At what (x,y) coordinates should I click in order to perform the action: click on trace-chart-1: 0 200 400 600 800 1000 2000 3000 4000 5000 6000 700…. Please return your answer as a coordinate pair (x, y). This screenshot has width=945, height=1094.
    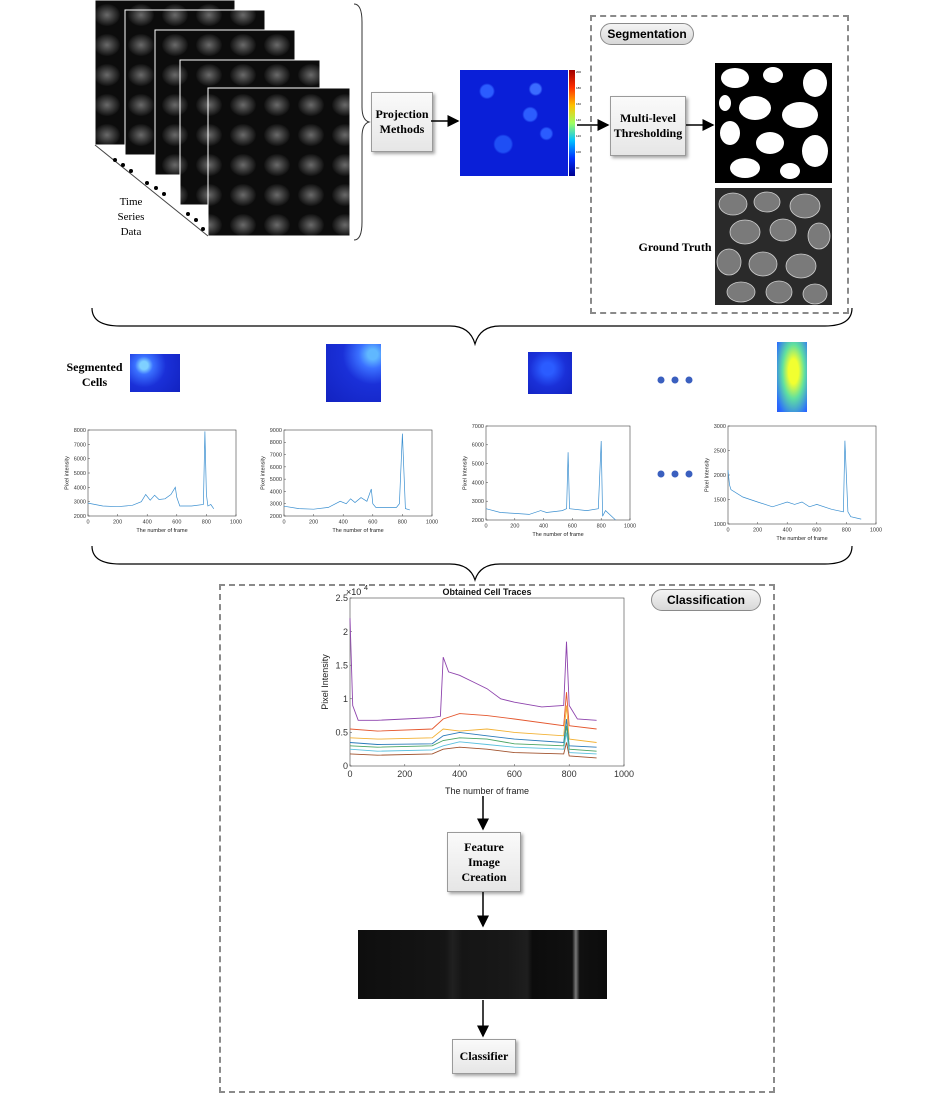
    Looking at the image, I should click on (154, 481).